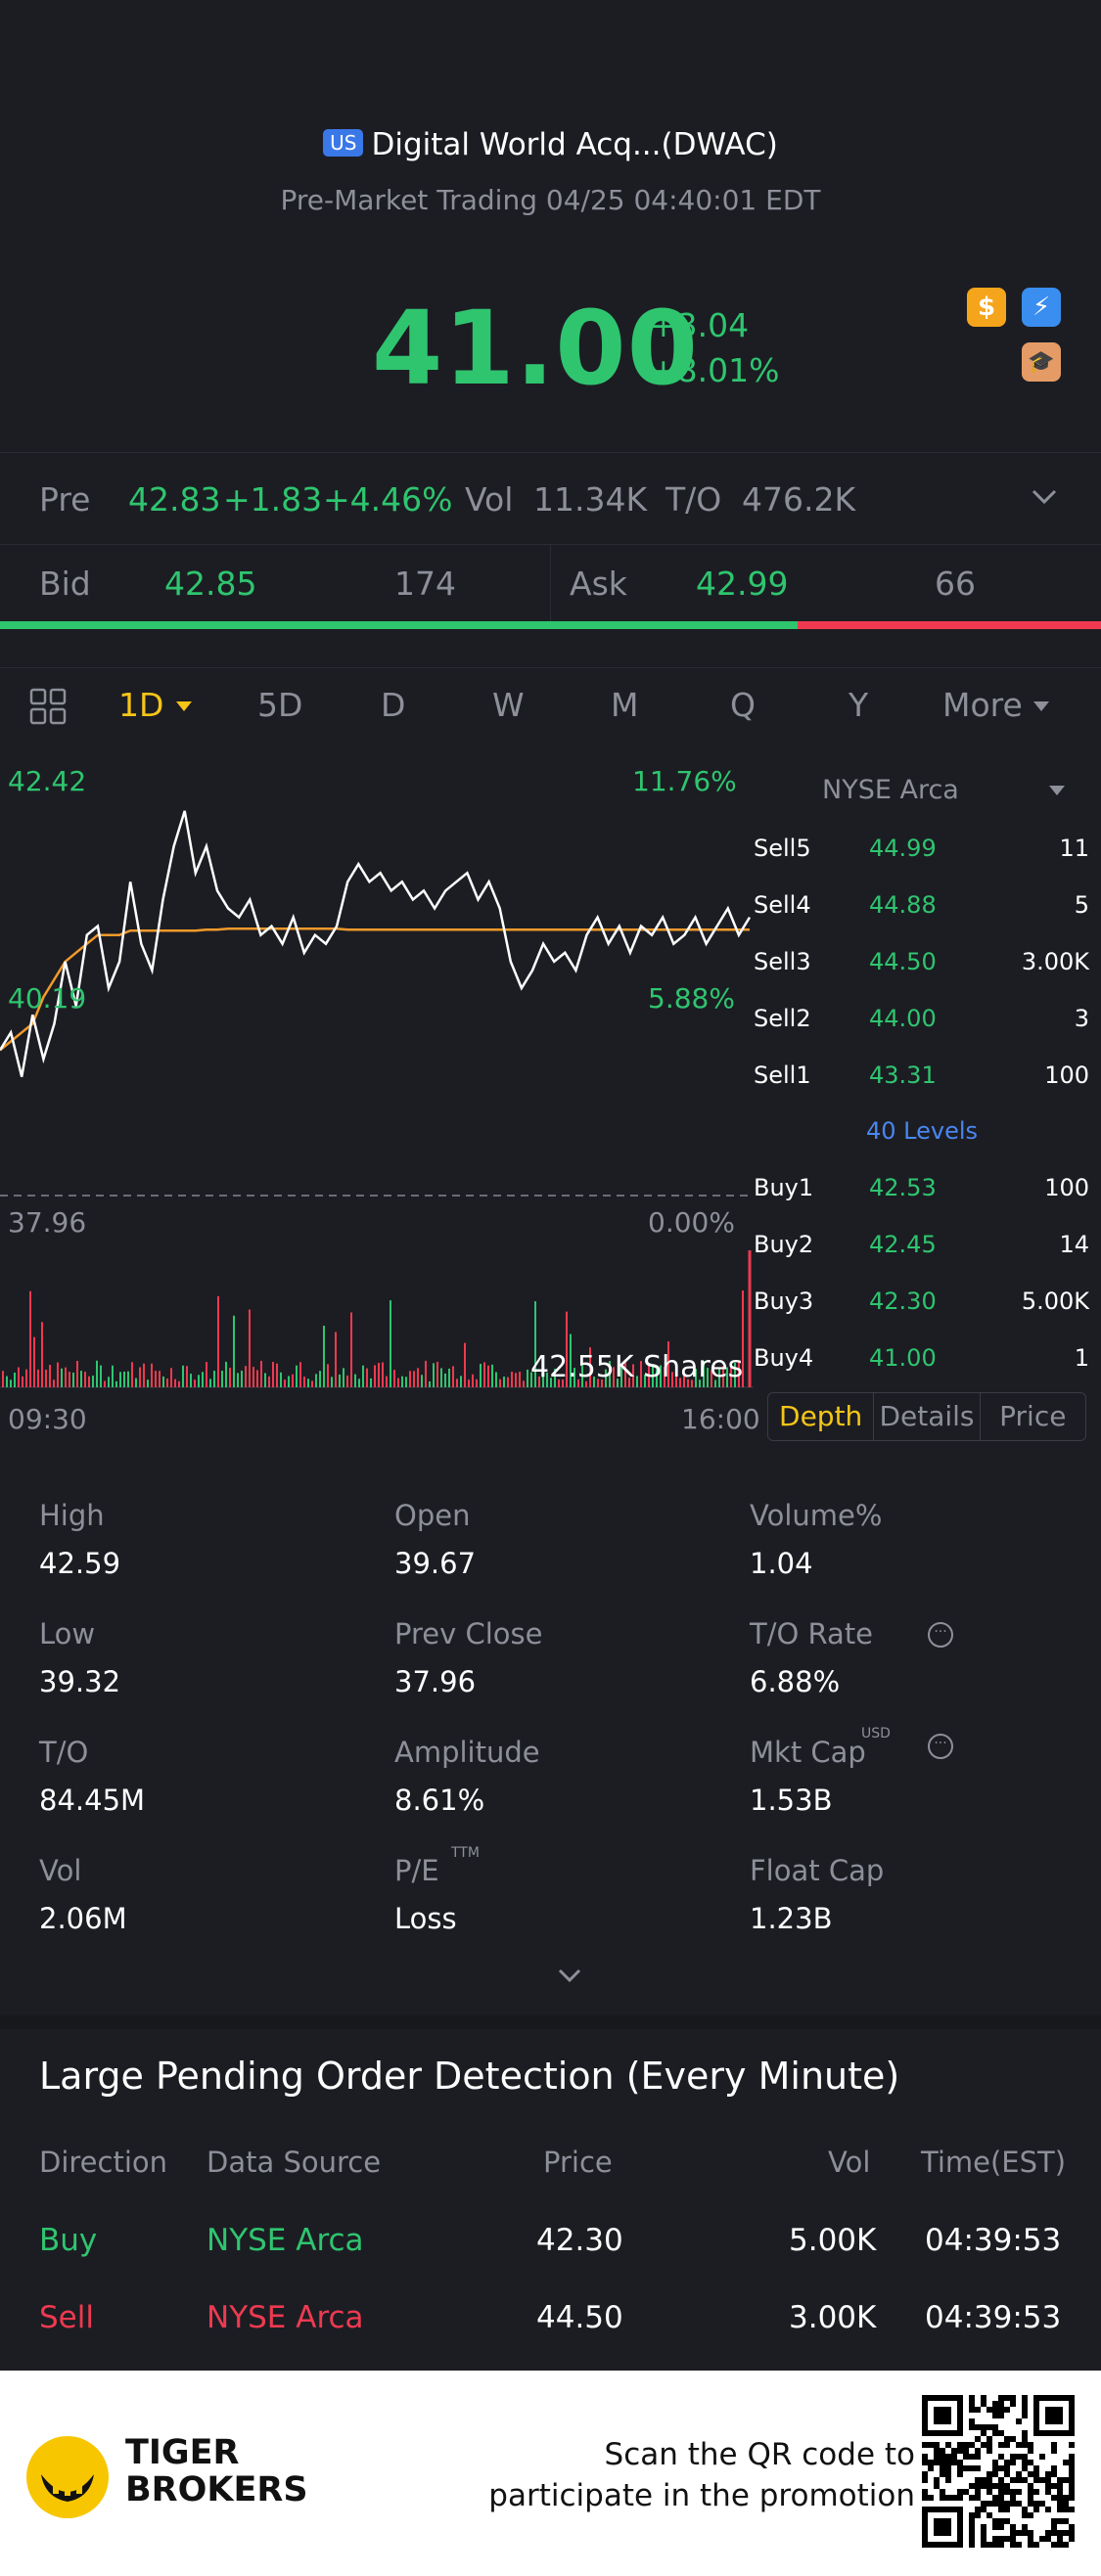 This screenshot has width=1101, height=2576. What do you see at coordinates (550, 144) in the screenshot?
I see `stock-title: US Digital World Acq...(DWAC)` at bounding box center [550, 144].